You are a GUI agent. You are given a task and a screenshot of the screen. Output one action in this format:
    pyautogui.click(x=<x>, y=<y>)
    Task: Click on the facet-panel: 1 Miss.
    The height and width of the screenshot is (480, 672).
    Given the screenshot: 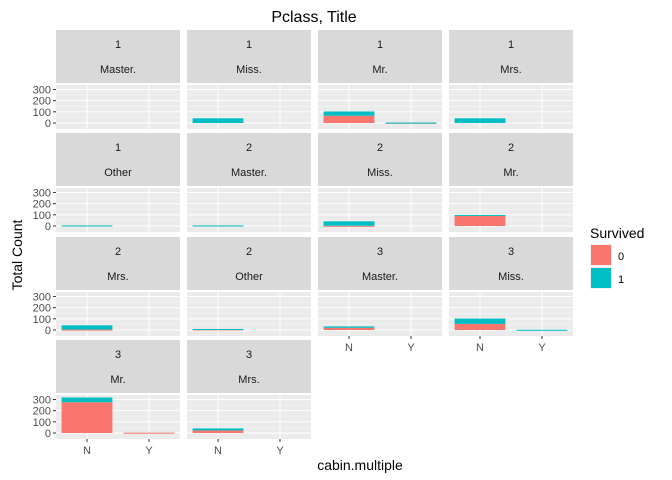 What is the action you would take?
    pyautogui.click(x=249, y=79)
    